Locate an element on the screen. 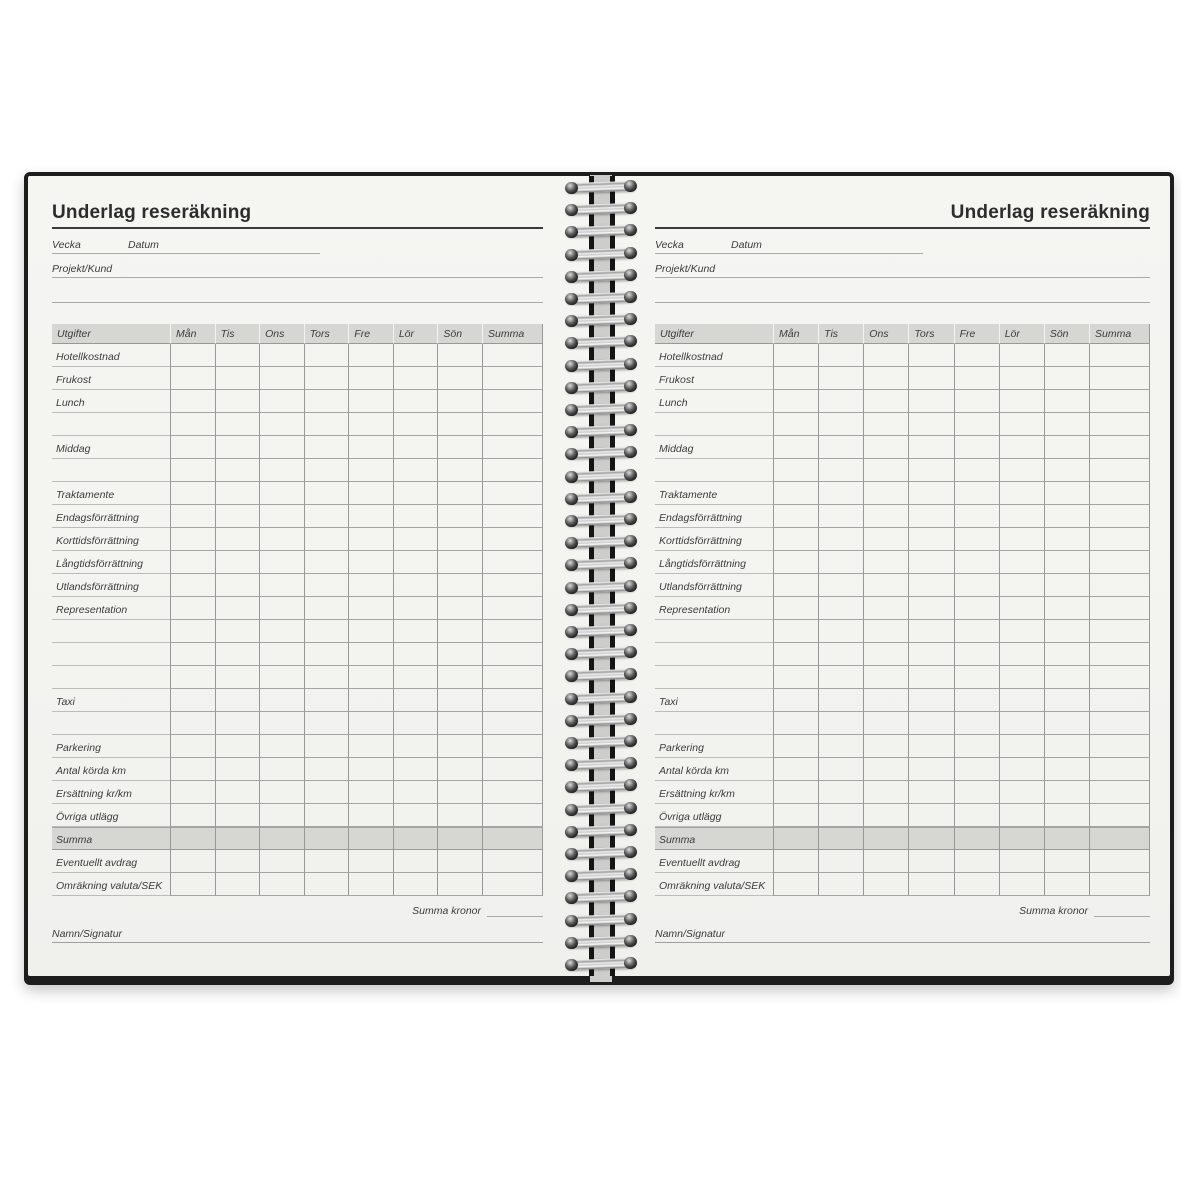 Image resolution: width=1181 pixels, height=1181 pixels. row-label: Hotellkostnad is located at coordinates (111, 355).